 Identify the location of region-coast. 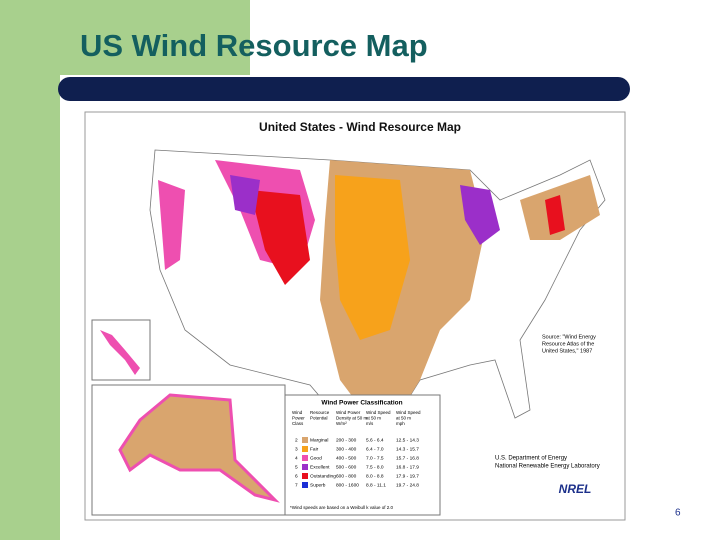
(171, 225).